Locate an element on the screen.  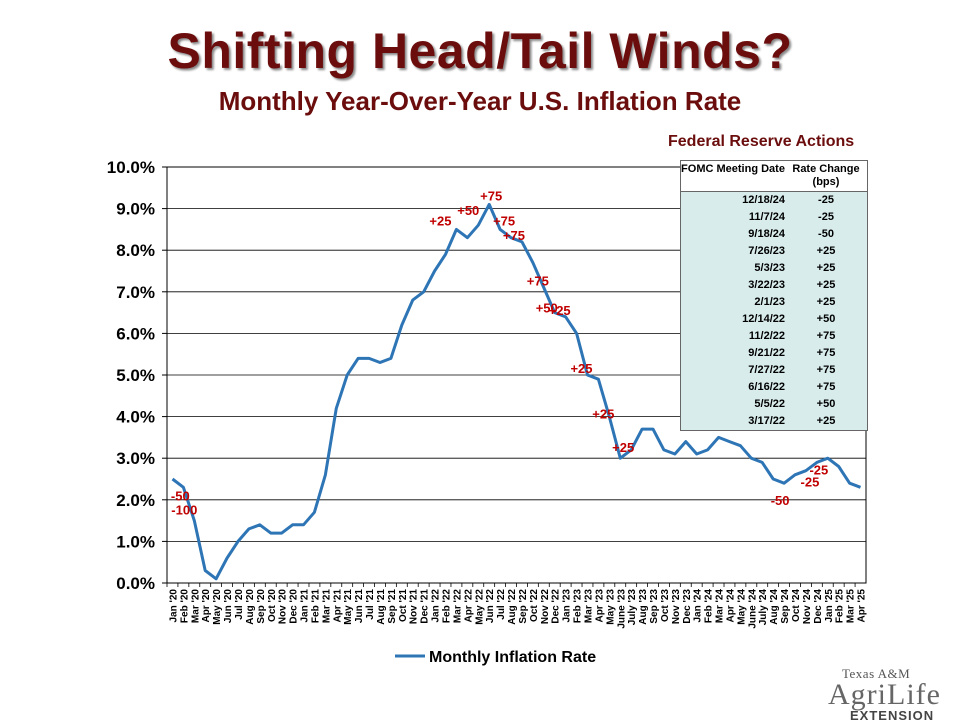
fomc-row: 9/21/22 +75 is located at coordinates (774, 353).